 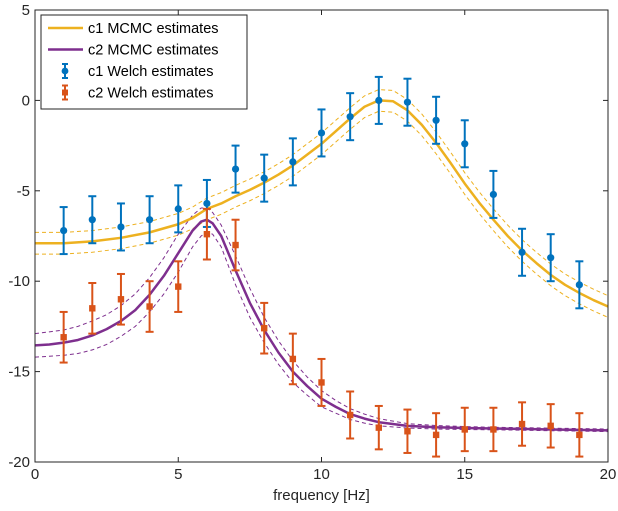 What do you see at coordinates (26, 10) in the screenshot?
I see `y-tick-label: 5` at bounding box center [26, 10].